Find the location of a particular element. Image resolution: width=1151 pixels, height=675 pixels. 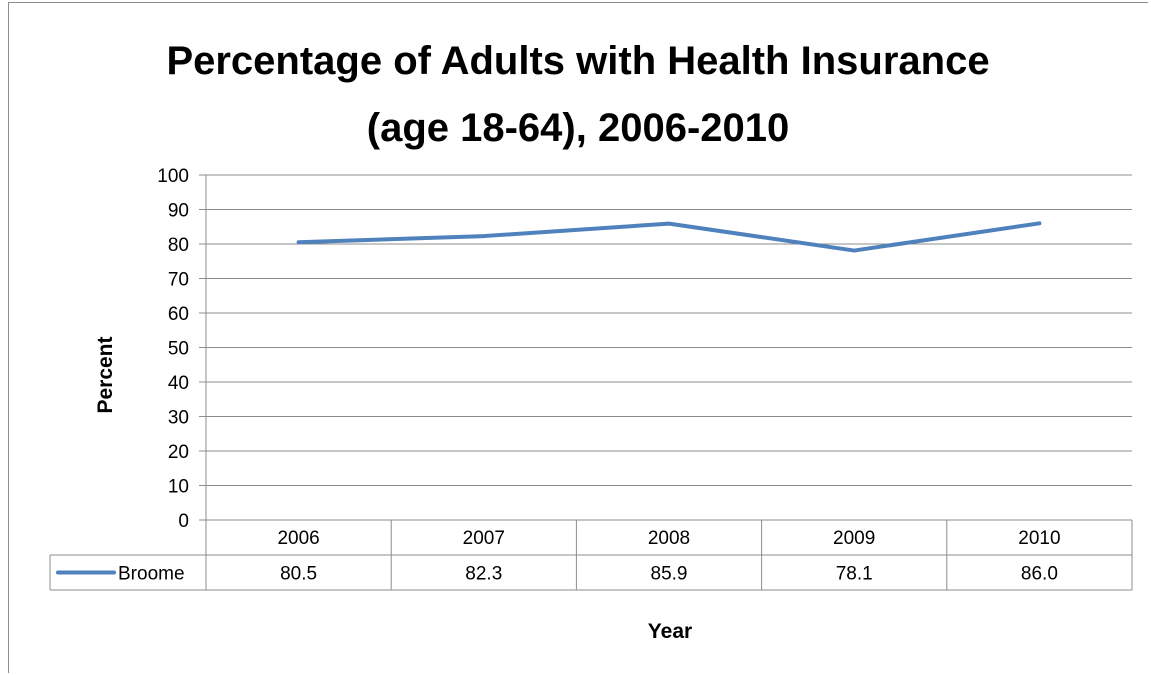

y-tick-label: 40 is located at coordinates (178, 383).